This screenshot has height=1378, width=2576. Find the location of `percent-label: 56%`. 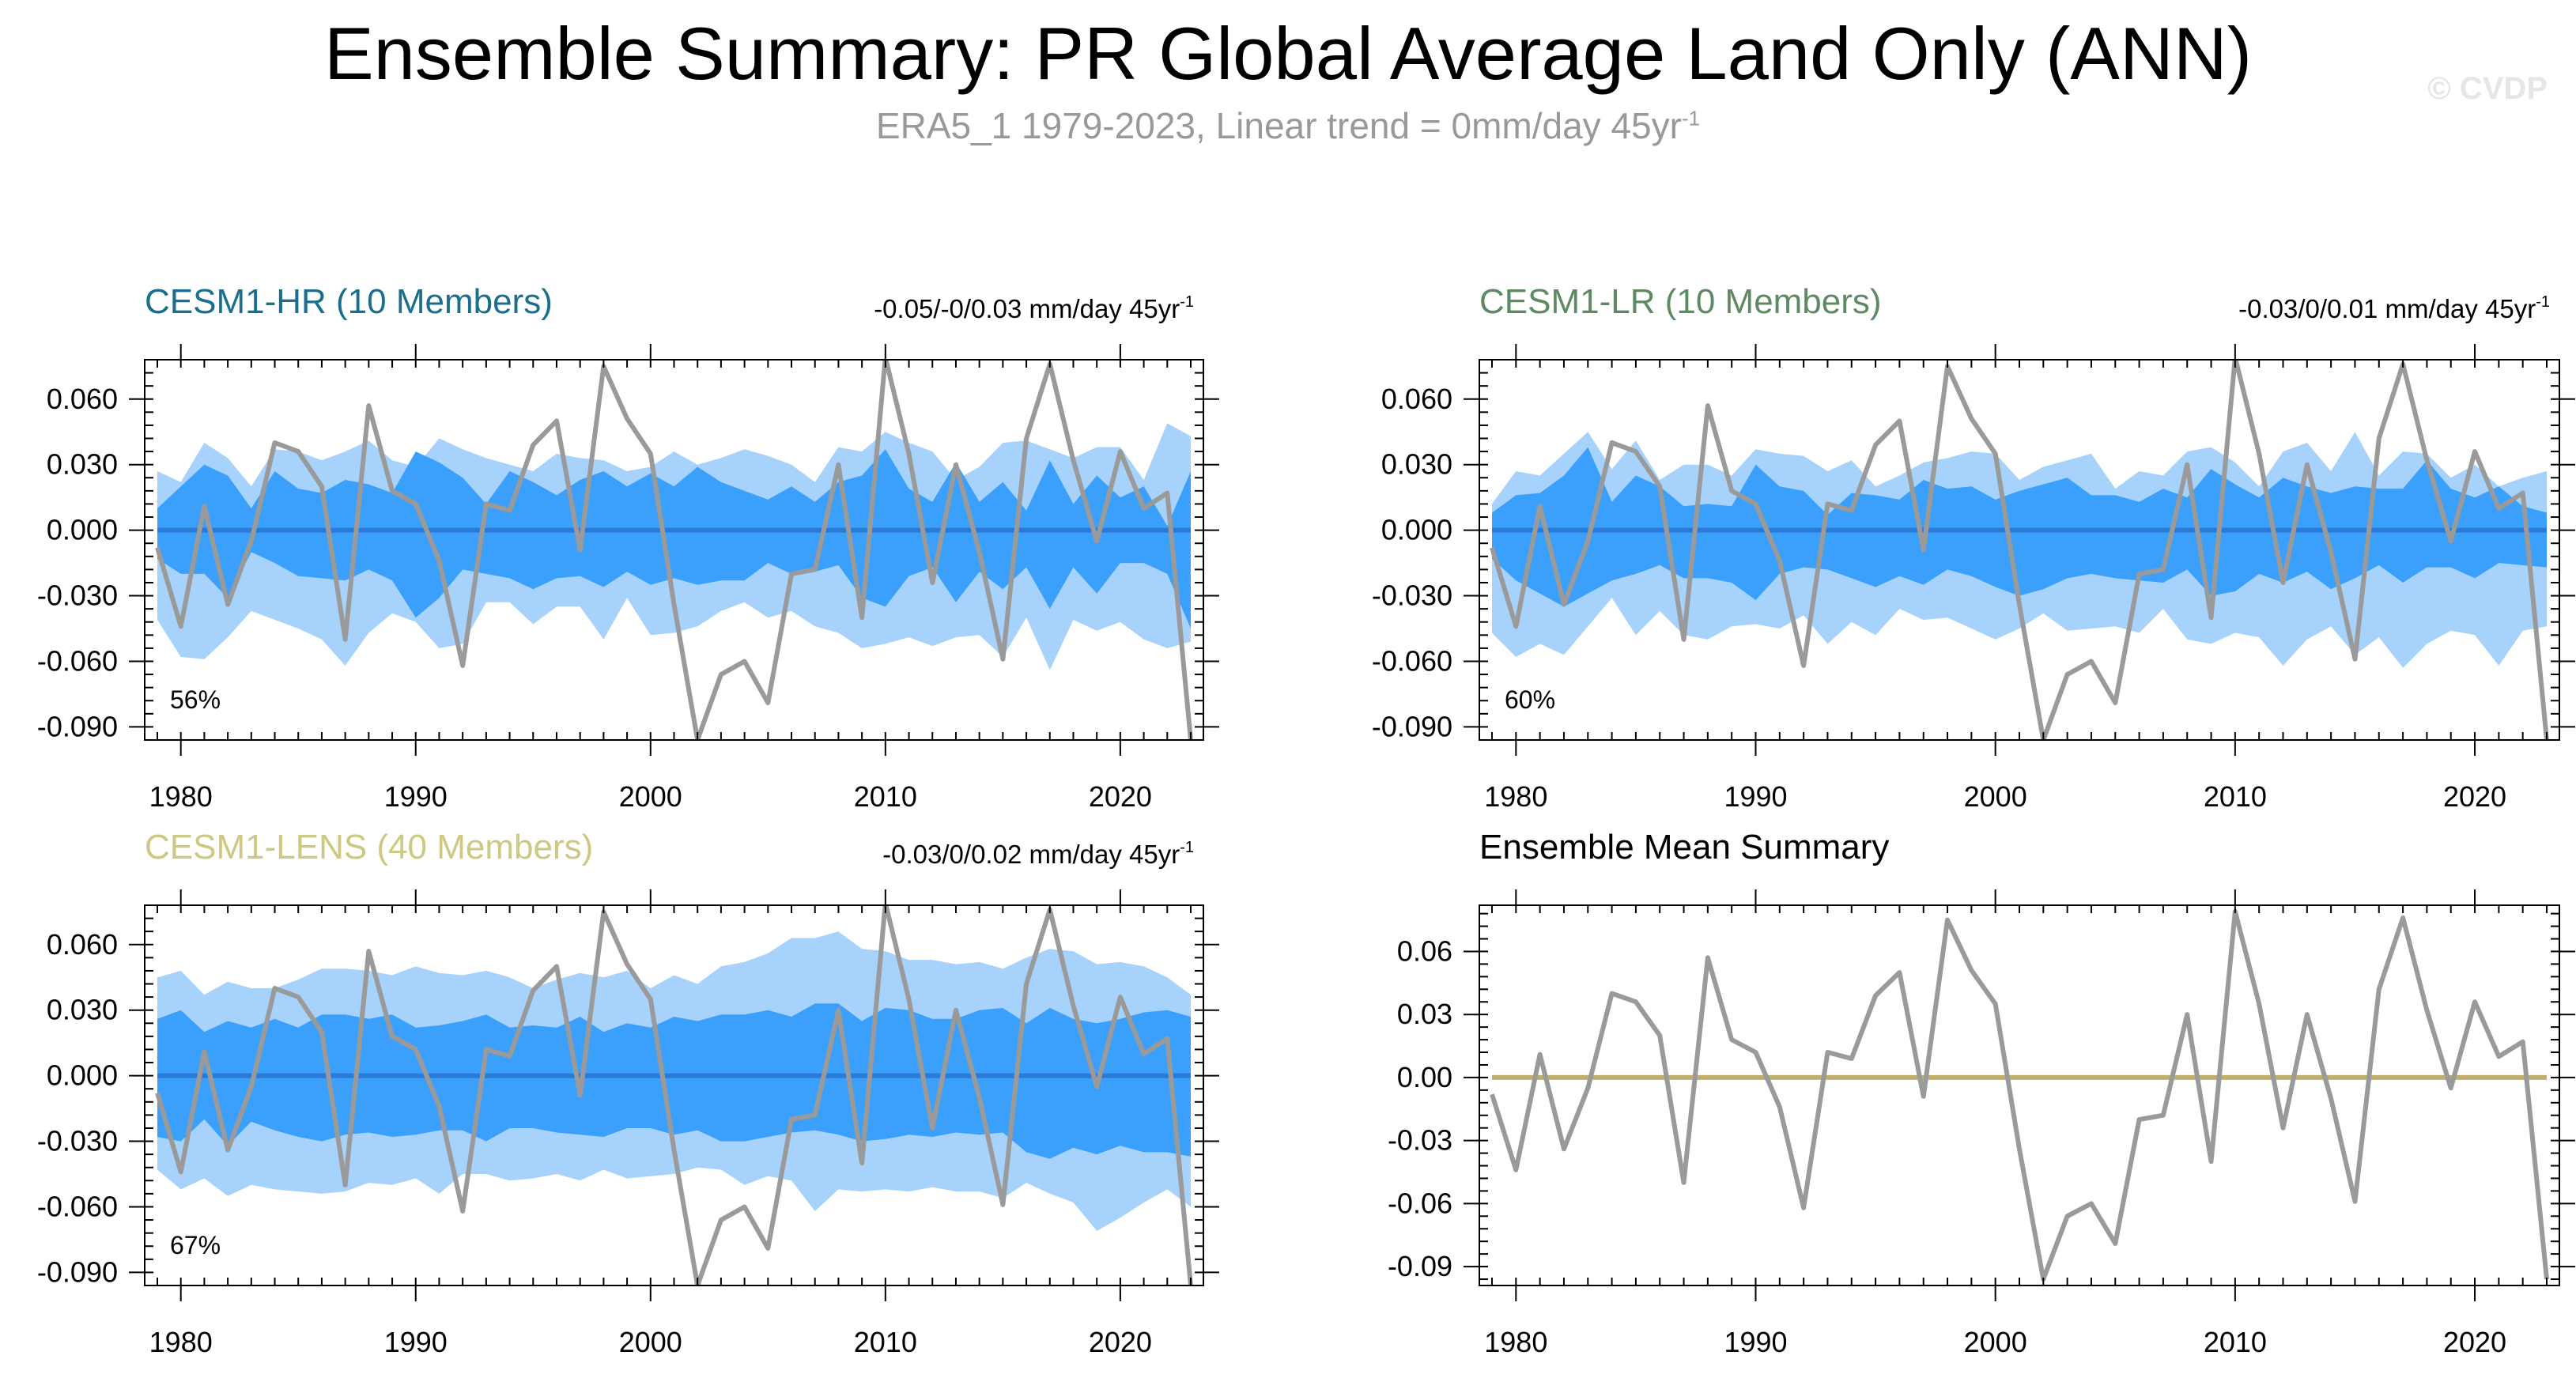

percent-label: 56% is located at coordinates (195, 699).